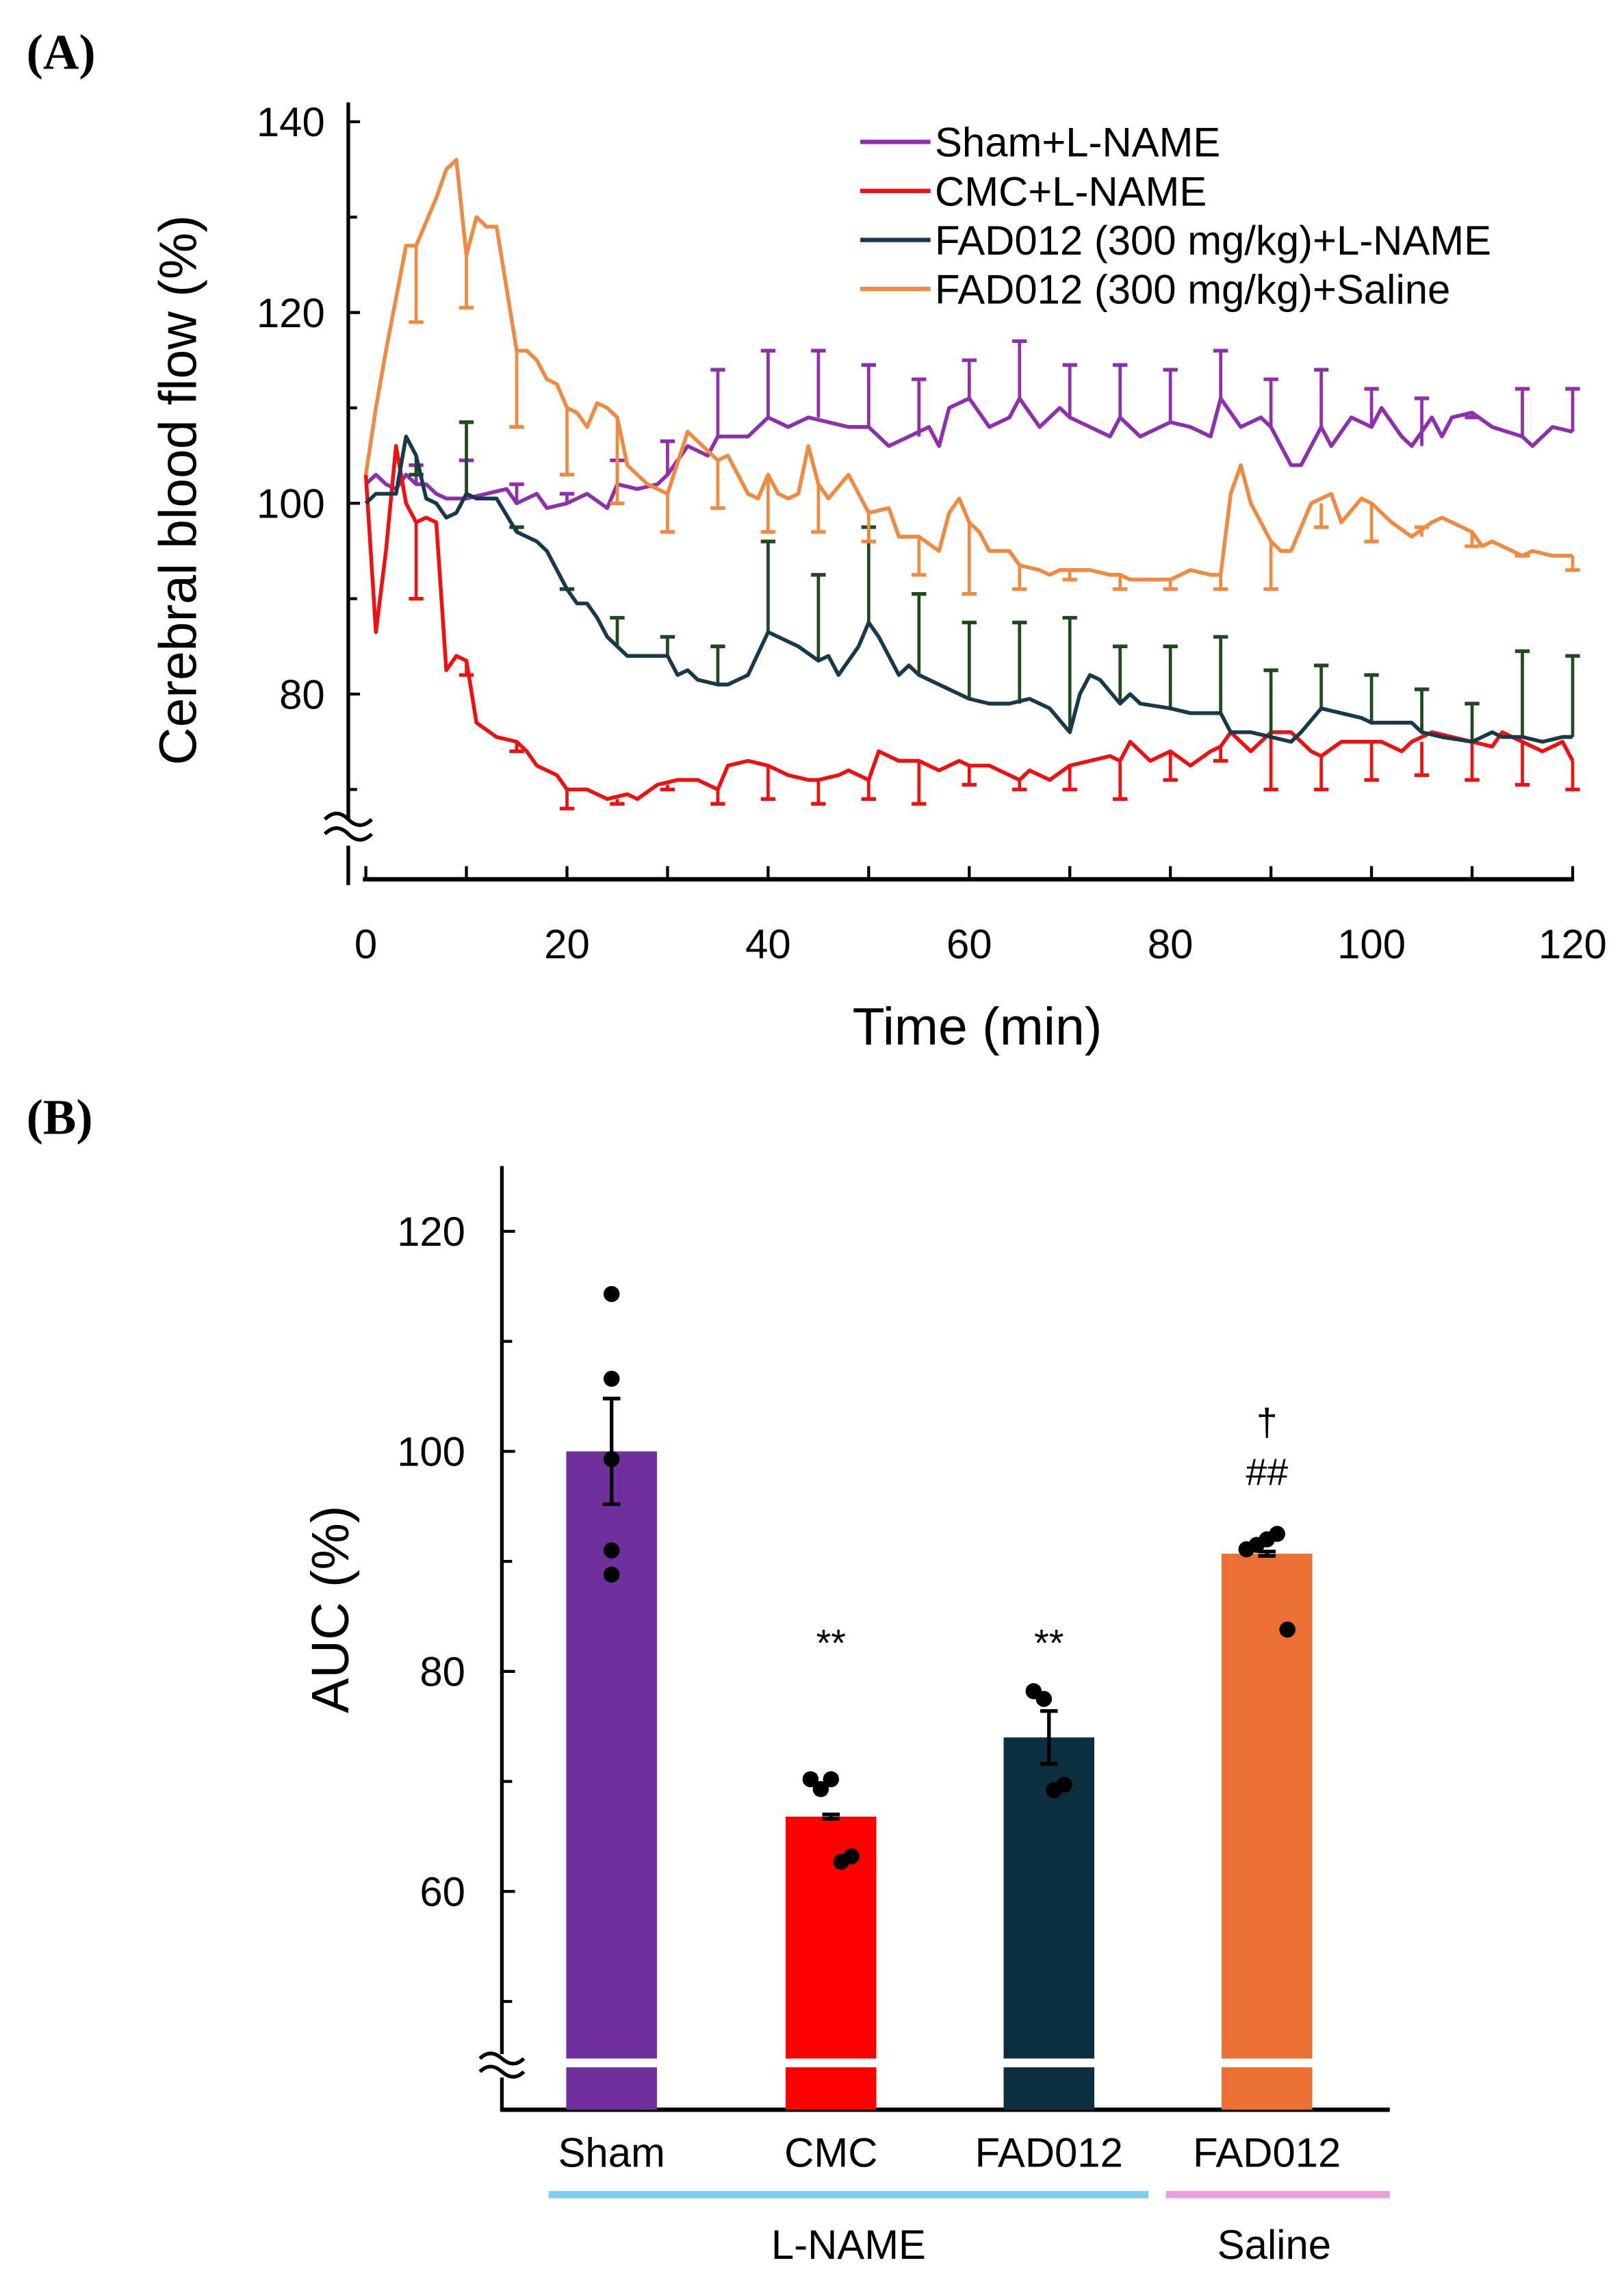 The width and height of the screenshot is (1624, 2278). Describe the element at coordinates (1274, 2245) in the screenshot. I see `group-label: Saline` at that location.